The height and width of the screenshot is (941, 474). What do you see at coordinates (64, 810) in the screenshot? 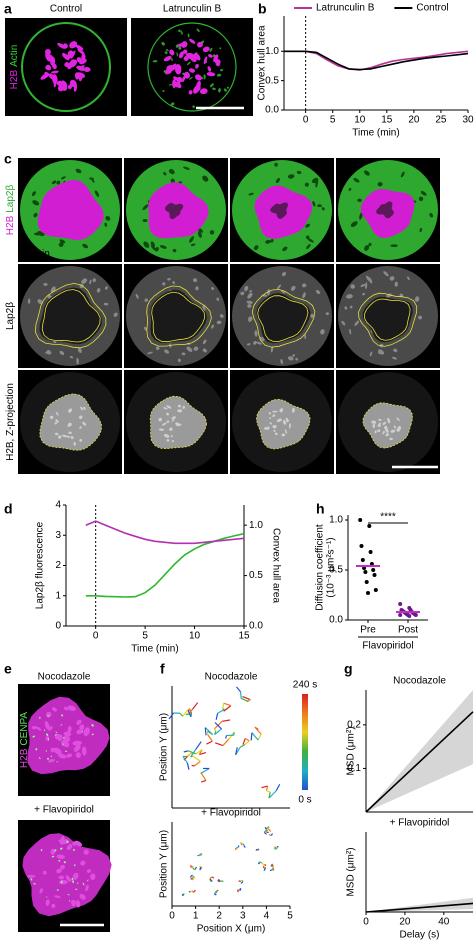
I see `image-title: + Flavopiridol` at bounding box center [64, 810].